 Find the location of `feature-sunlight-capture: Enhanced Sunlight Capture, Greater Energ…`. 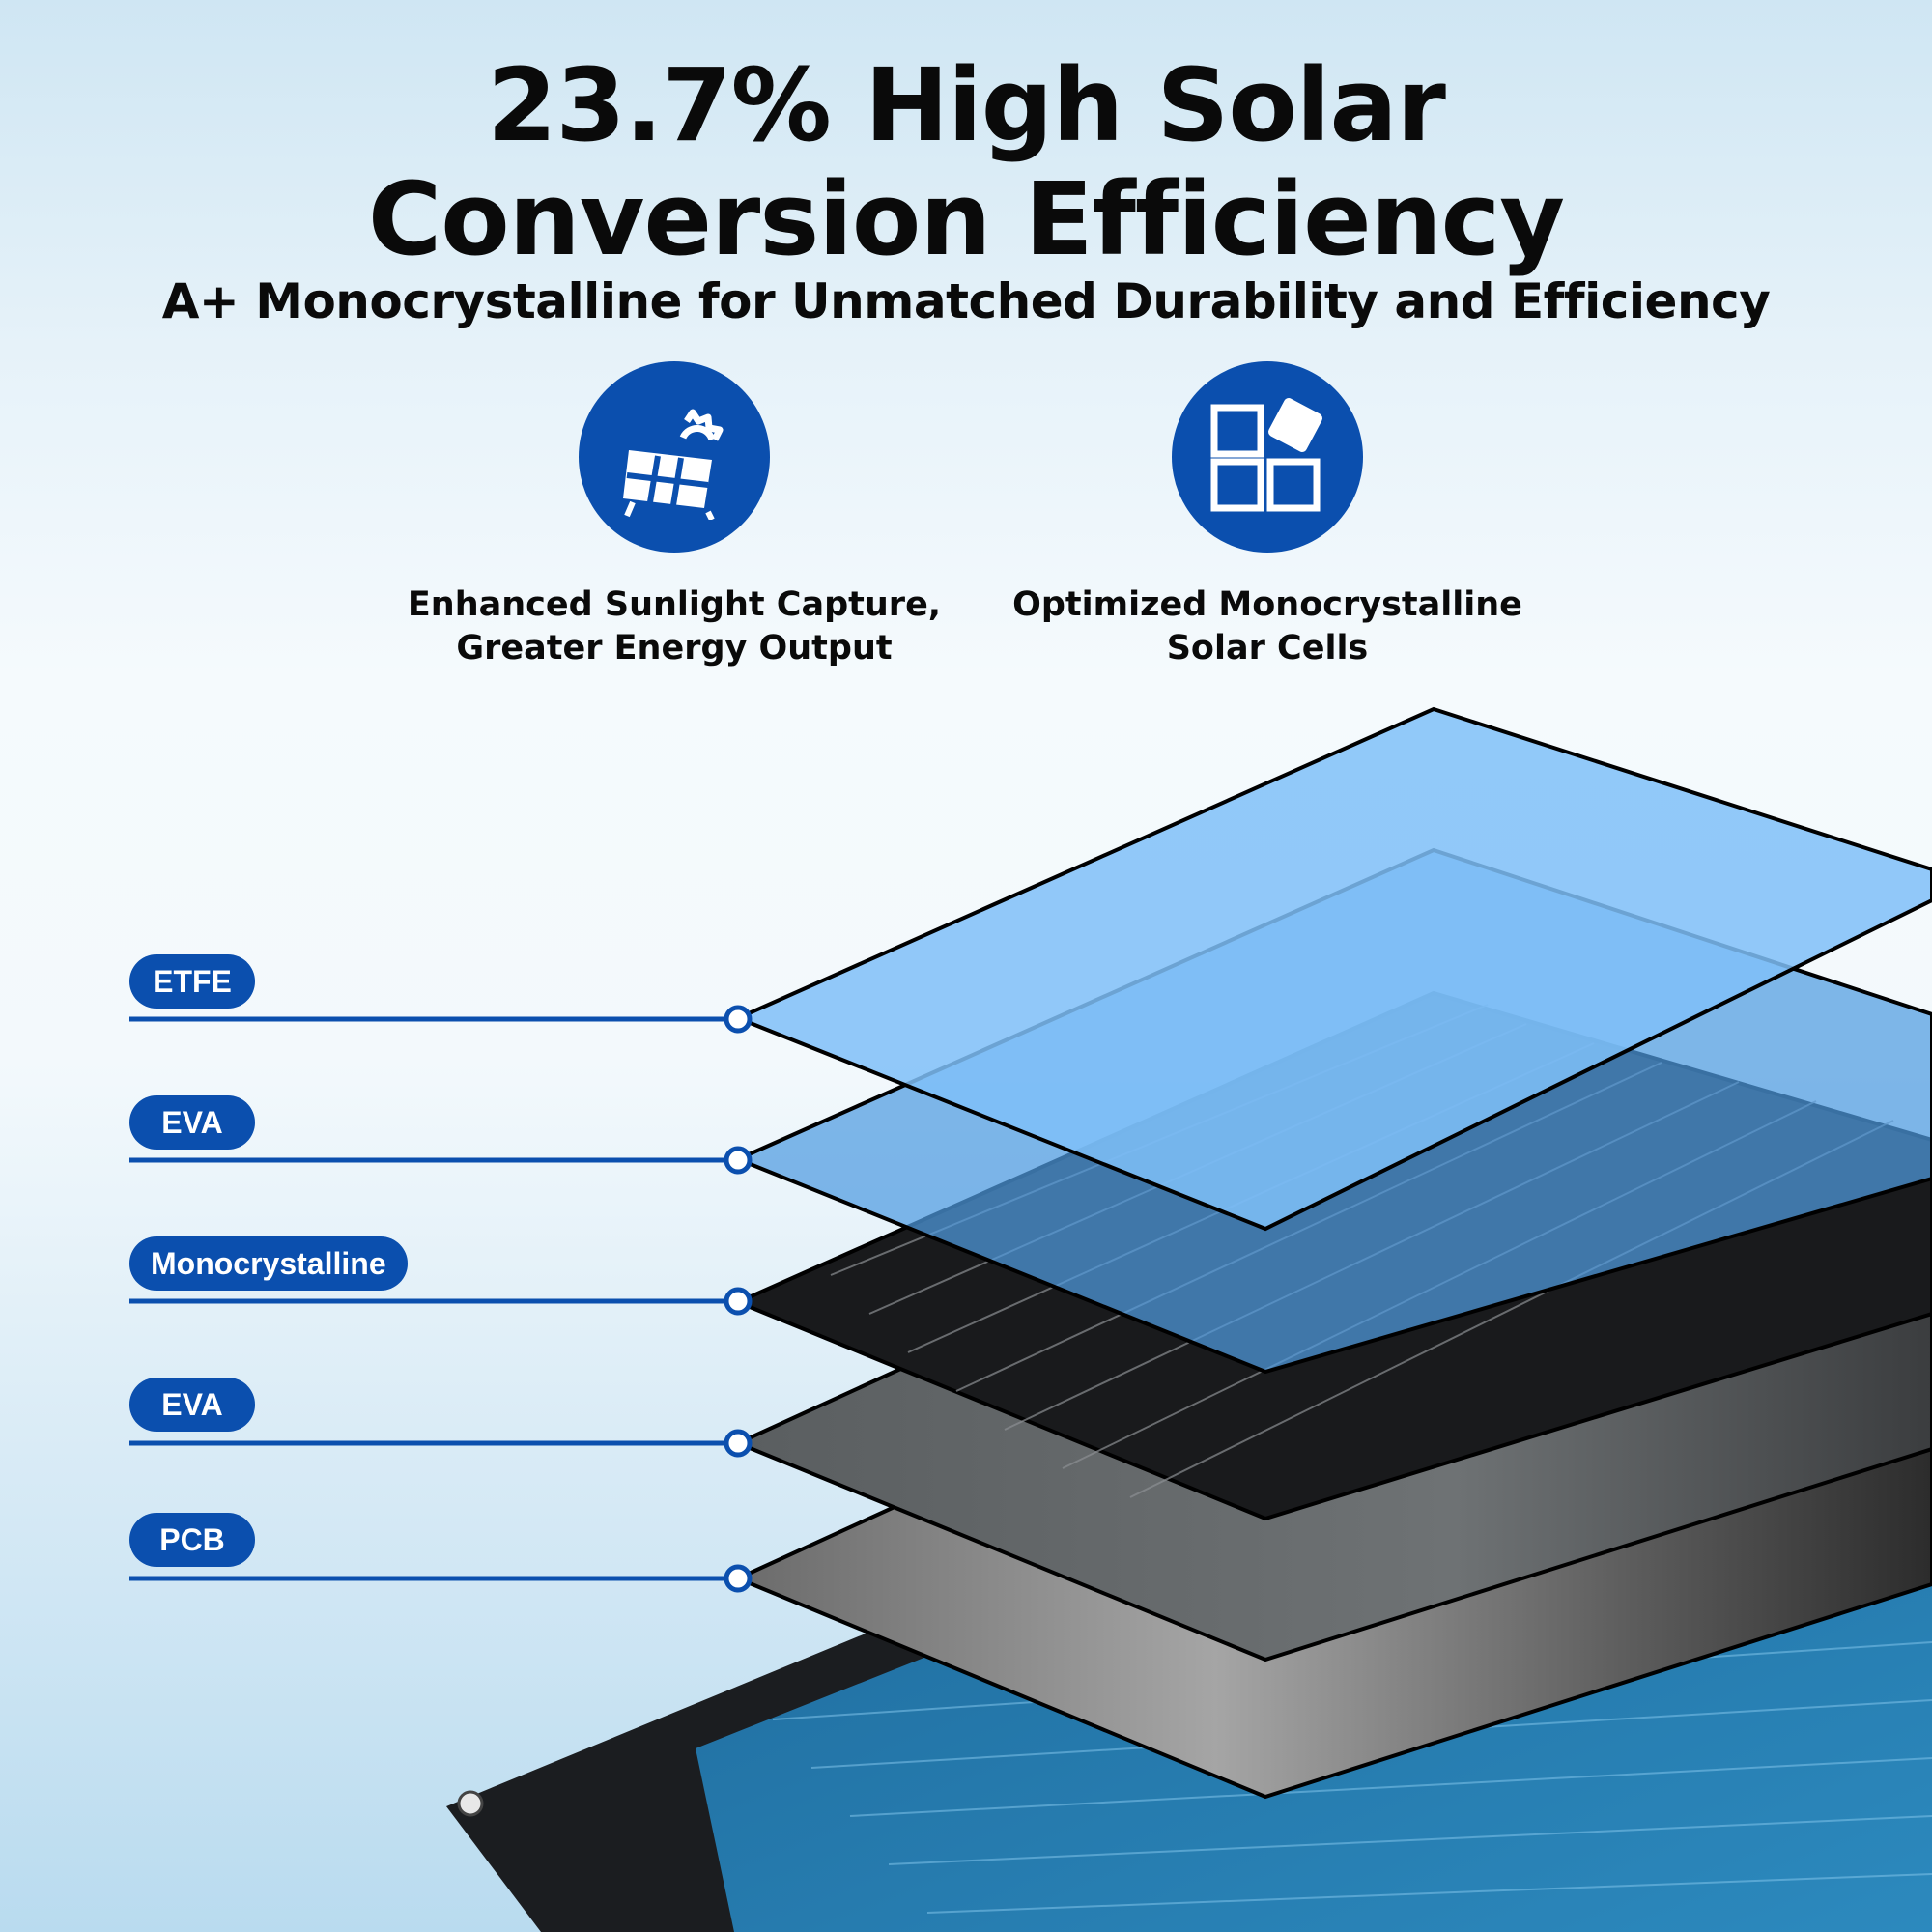

feature-sunlight-capture: Enhanced Sunlight Capture, Greater Energ… is located at coordinates (674, 515).